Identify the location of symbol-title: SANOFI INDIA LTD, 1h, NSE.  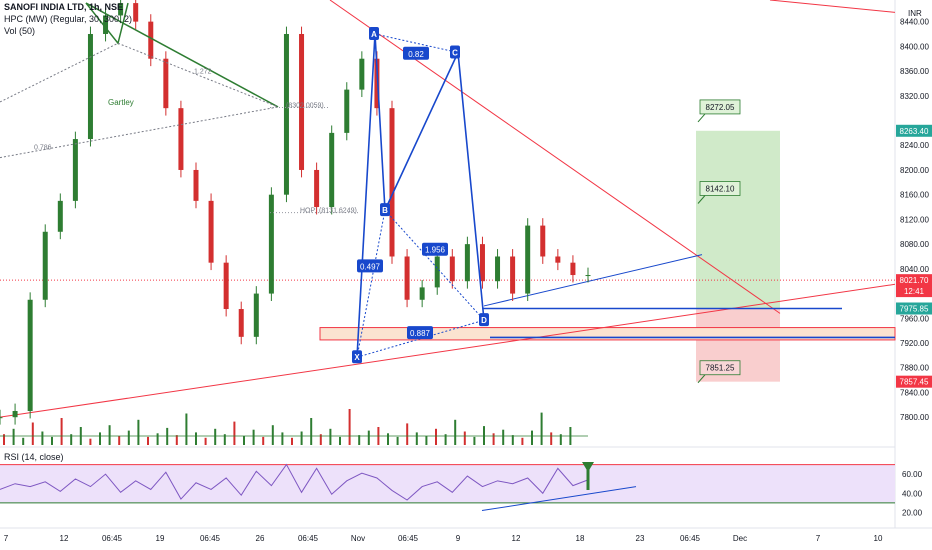
(64, 7).